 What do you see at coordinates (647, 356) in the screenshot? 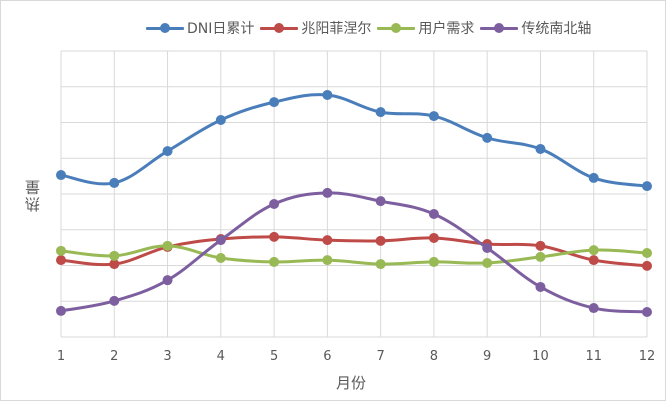
I see `x-tick-label: 12` at bounding box center [647, 356].